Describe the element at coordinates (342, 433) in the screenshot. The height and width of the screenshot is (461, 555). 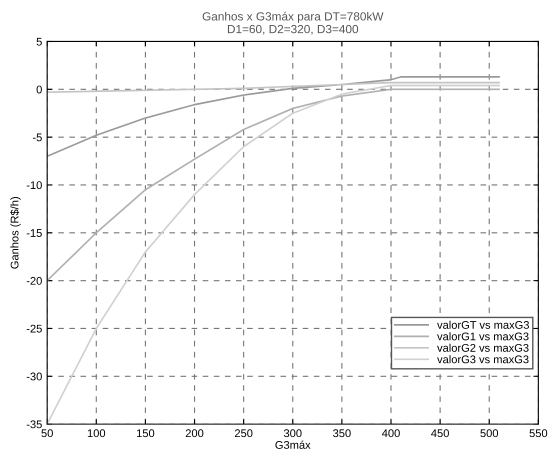
I see `x-tick-label: 350` at that location.